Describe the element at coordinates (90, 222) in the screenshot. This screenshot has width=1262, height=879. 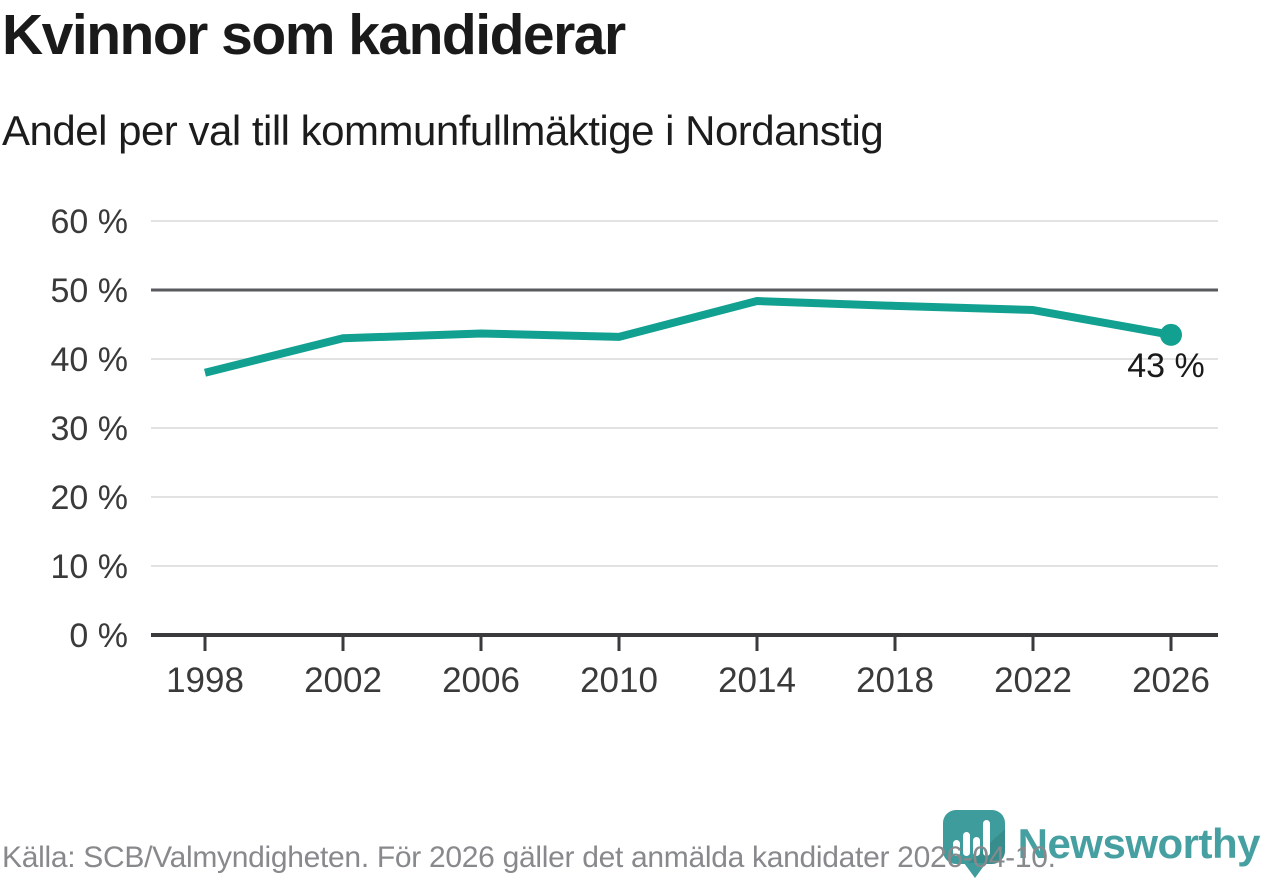
I see `y-axis-tick-label: 60 %` at that location.